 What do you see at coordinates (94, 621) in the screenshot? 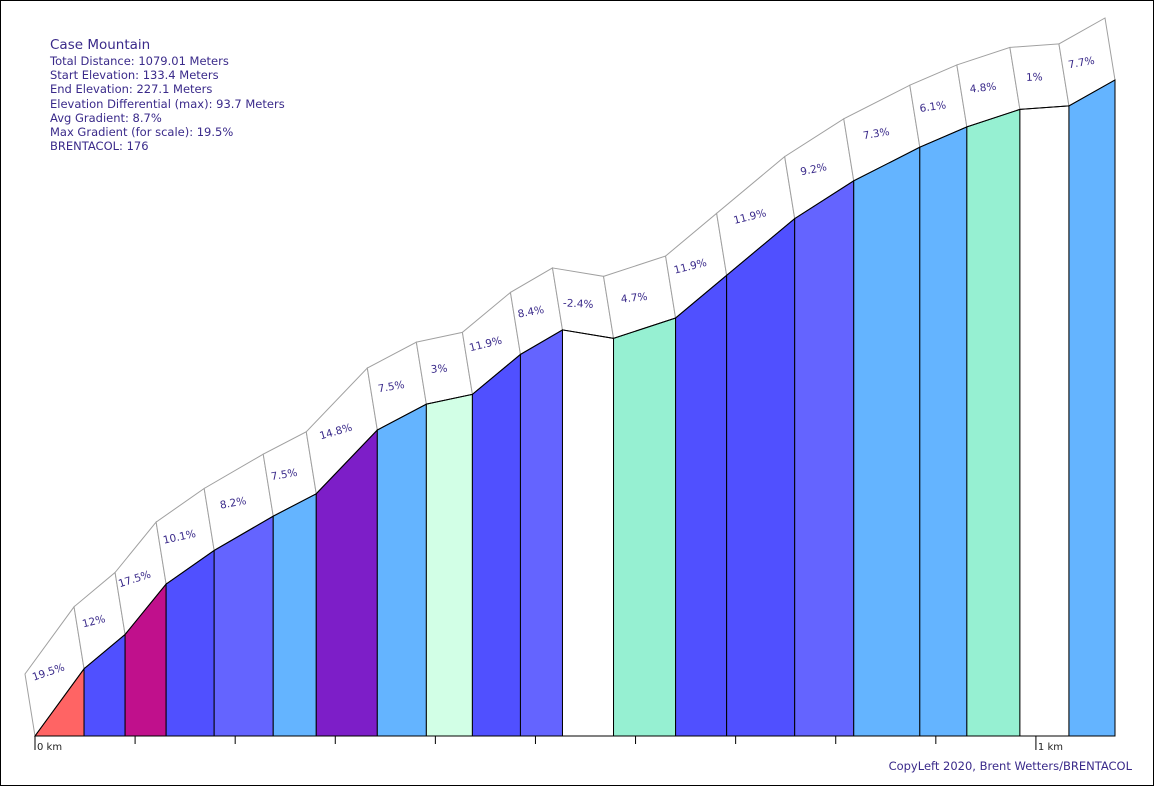
I see `gradient-label: 12%` at bounding box center [94, 621].